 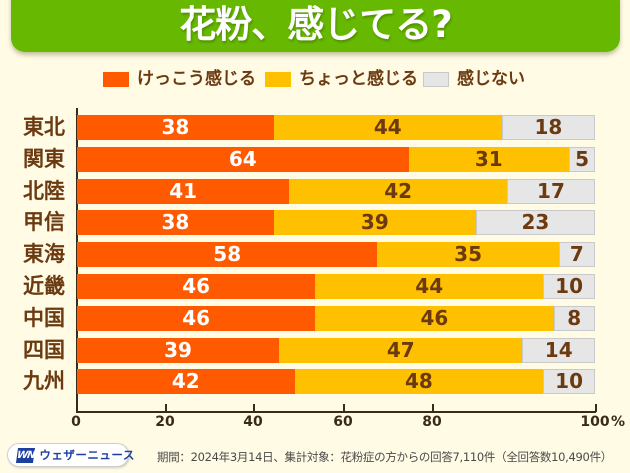 I want to click on bar-segment-slightly-feel: 47, so click(x=401, y=350).